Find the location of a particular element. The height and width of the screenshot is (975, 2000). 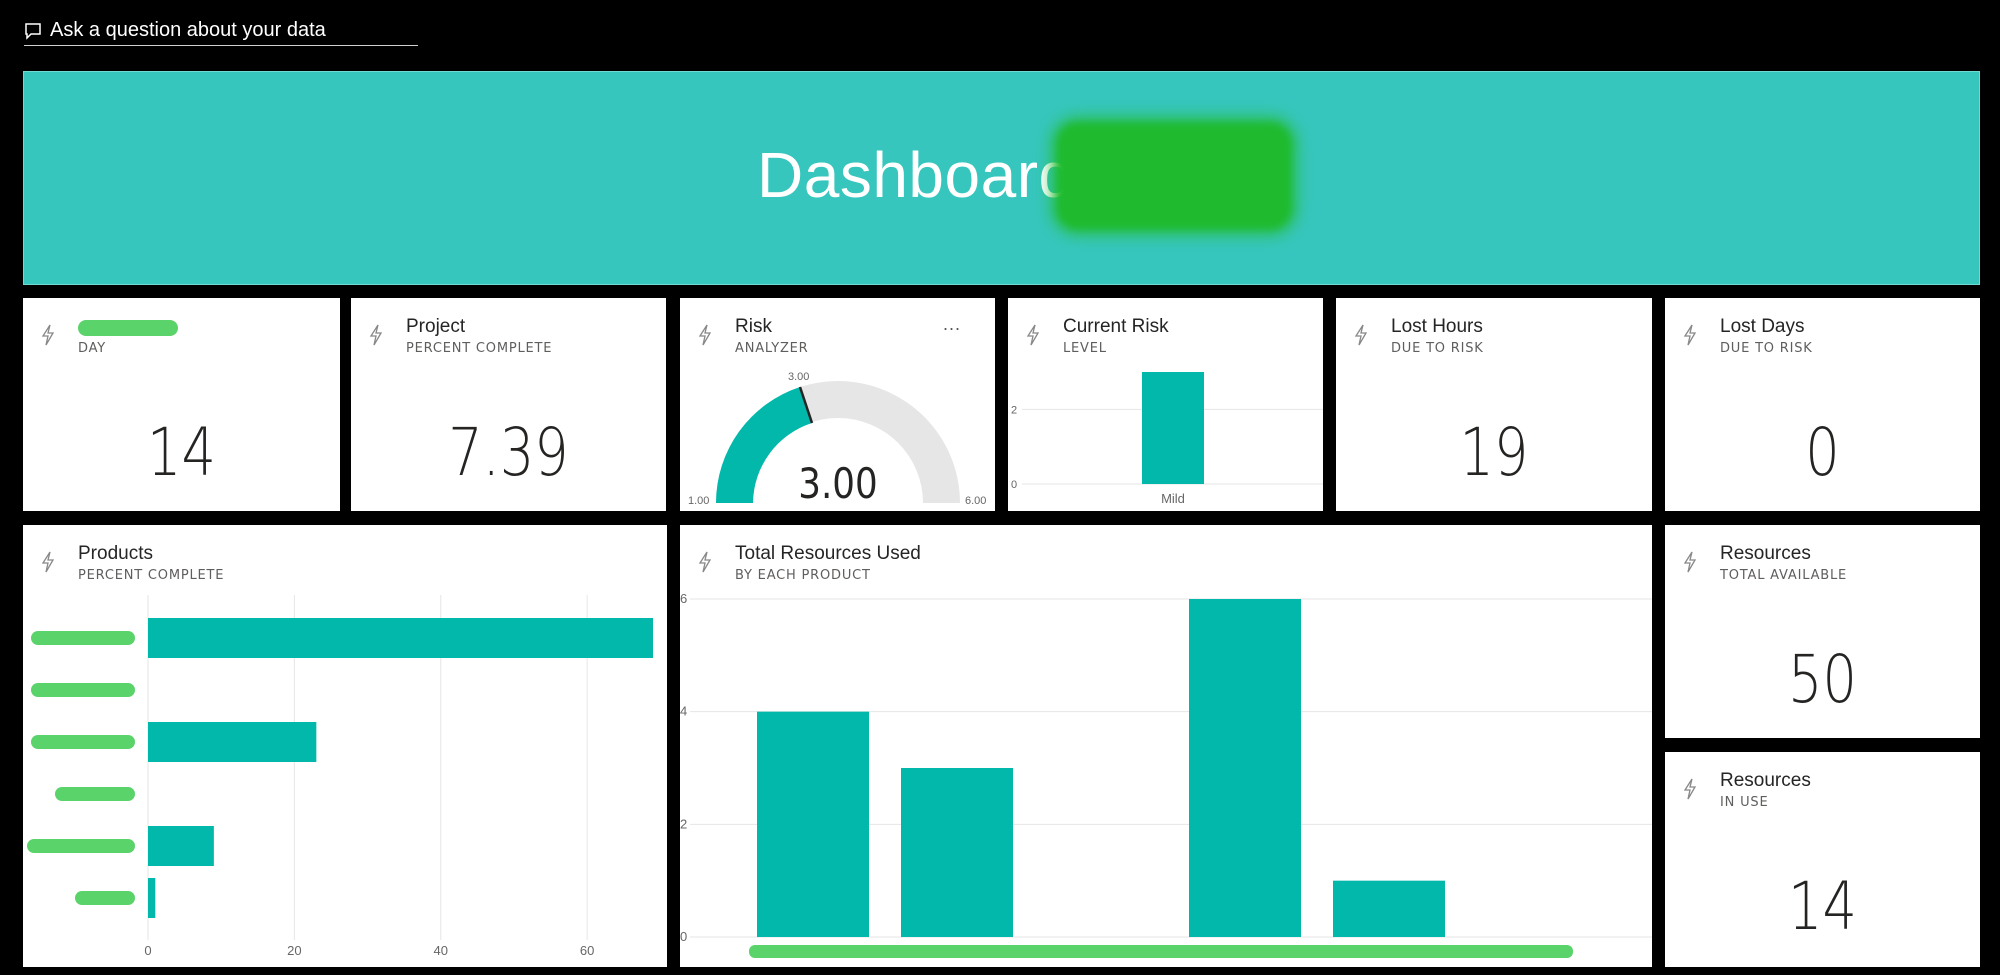

qa-search-bar: Ask a question about your data is located at coordinates (221, 31).